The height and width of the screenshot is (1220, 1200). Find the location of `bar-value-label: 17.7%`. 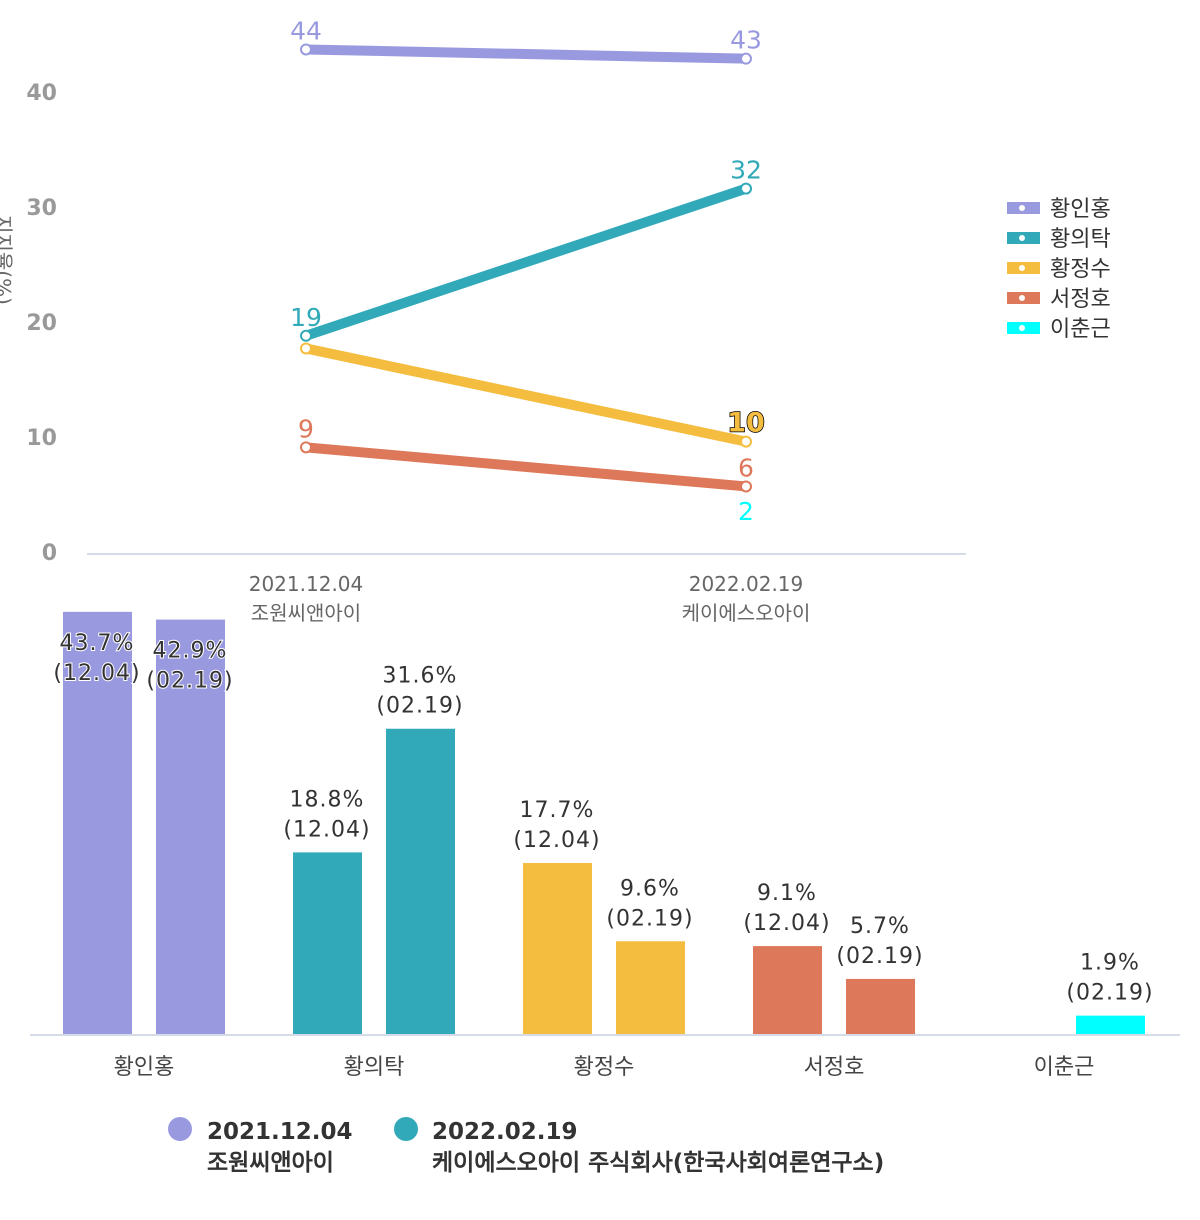

bar-value-label: 17.7% is located at coordinates (557, 810).